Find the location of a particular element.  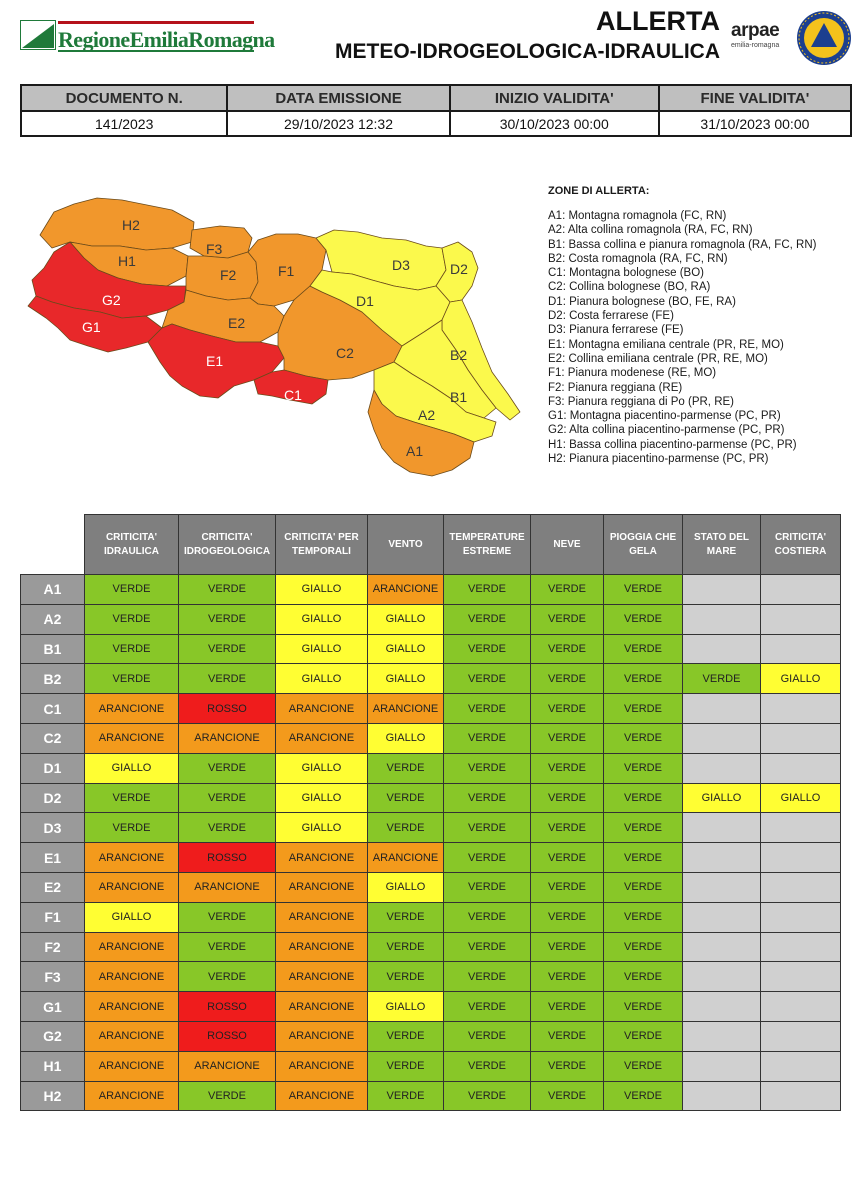

col-header-line: NEVE is located at coordinates (567, 544).